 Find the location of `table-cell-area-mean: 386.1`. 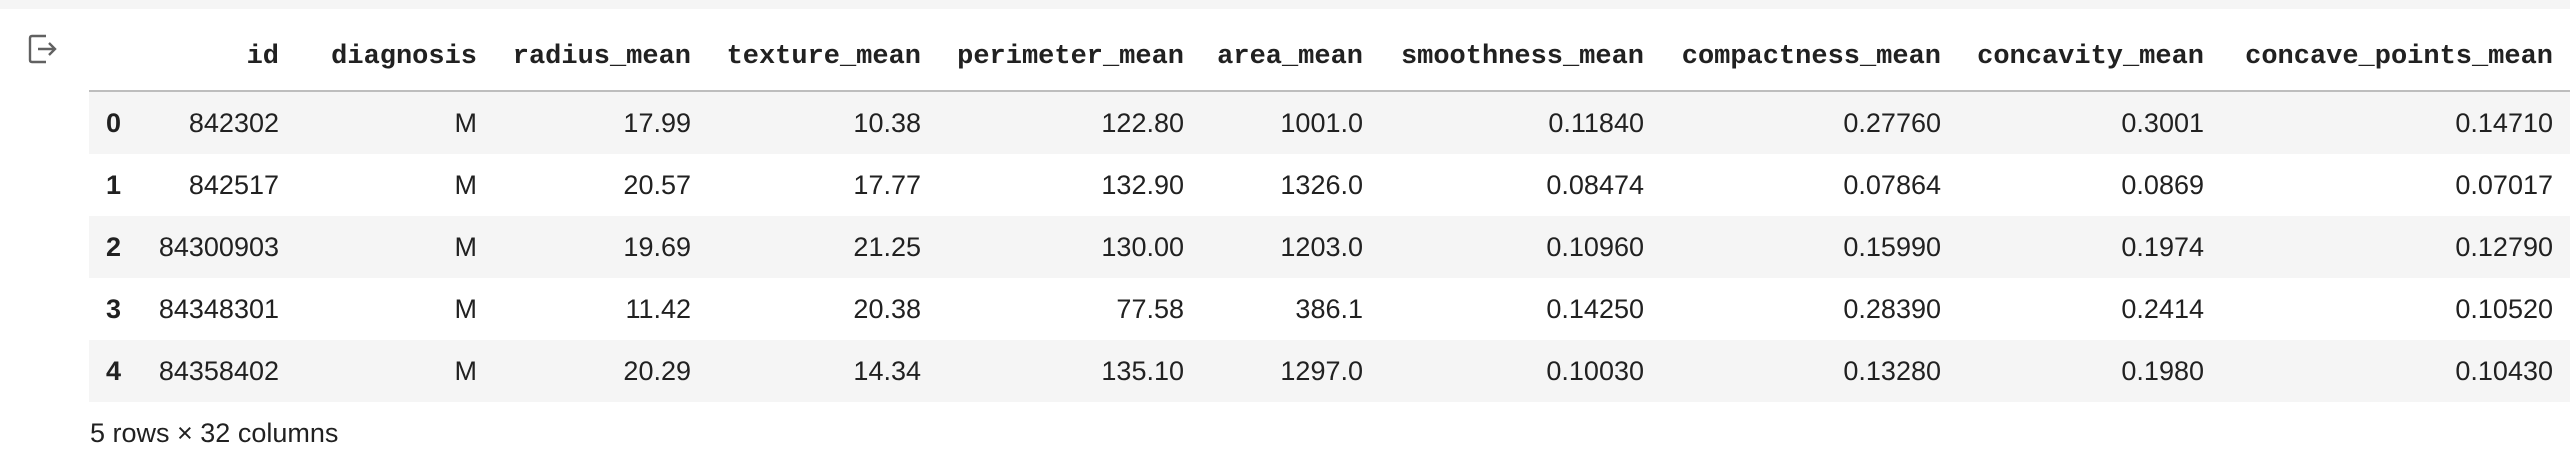

table-cell-area-mean: 386.1 is located at coordinates (1290, 309).